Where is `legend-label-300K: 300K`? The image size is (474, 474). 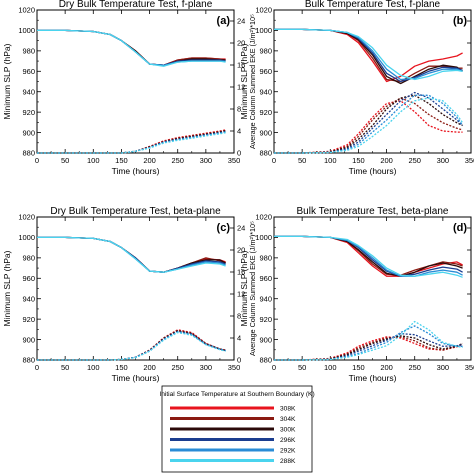
legend-label-300K: 300K is located at coordinates (288, 430).